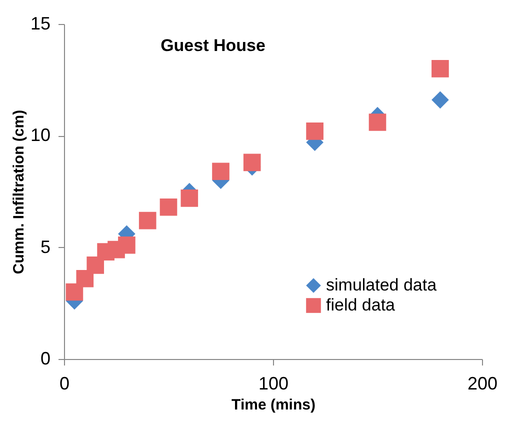 This screenshot has height=422, width=523. I want to click on y-tick-label: 5, so click(45, 246).